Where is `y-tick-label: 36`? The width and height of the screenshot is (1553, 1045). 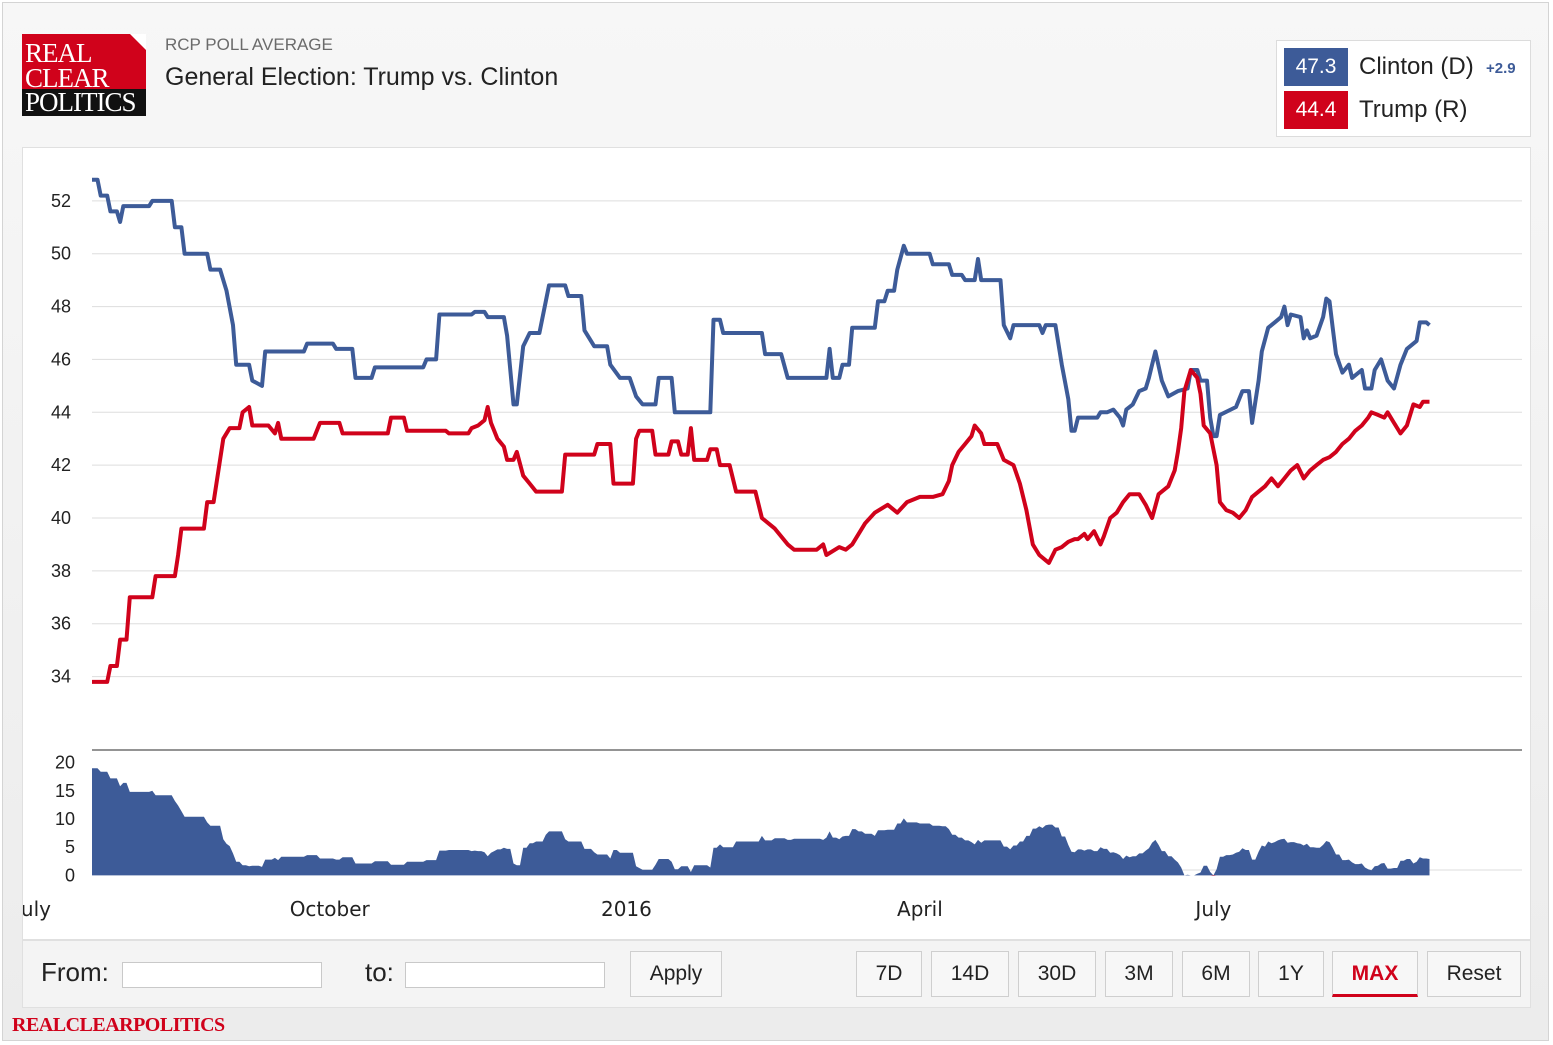 y-tick-label: 36 is located at coordinates (61, 624).